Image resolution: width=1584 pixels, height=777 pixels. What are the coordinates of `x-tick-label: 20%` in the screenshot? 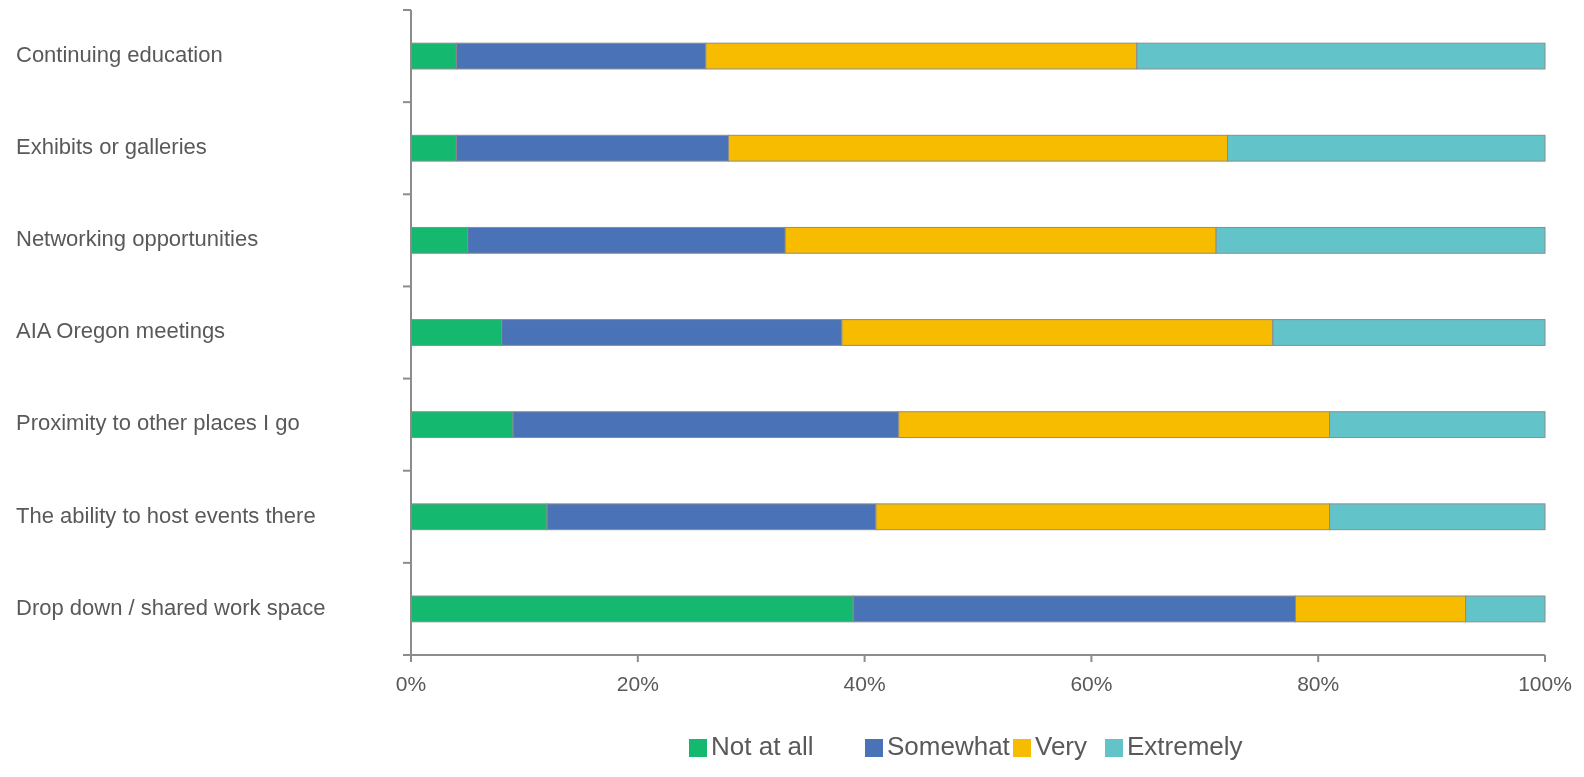 It's located at (637, 683).